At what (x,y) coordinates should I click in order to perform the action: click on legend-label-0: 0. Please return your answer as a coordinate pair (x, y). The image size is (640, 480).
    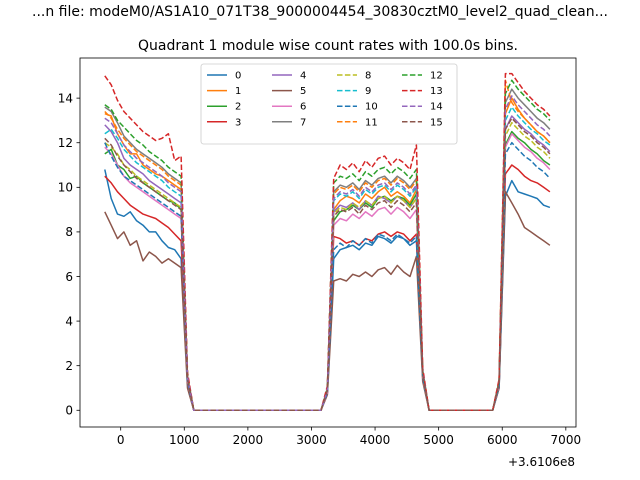
    Looking at the image, I should click on (238, 76).